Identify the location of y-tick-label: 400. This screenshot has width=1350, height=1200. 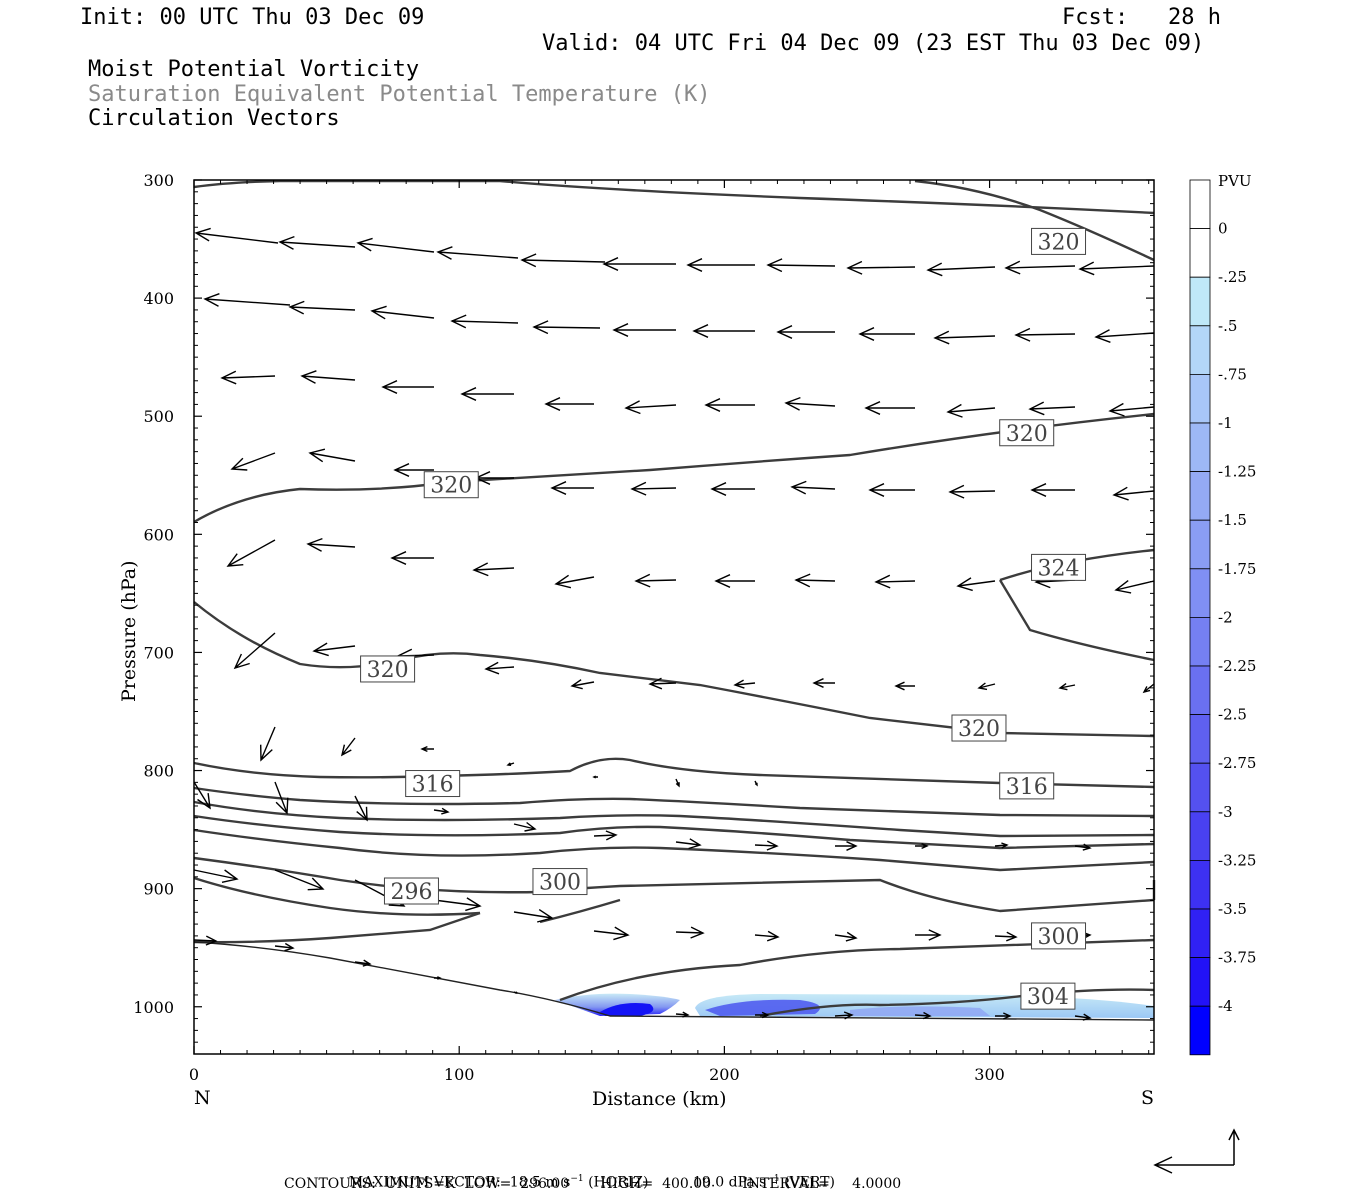
(158, 298).